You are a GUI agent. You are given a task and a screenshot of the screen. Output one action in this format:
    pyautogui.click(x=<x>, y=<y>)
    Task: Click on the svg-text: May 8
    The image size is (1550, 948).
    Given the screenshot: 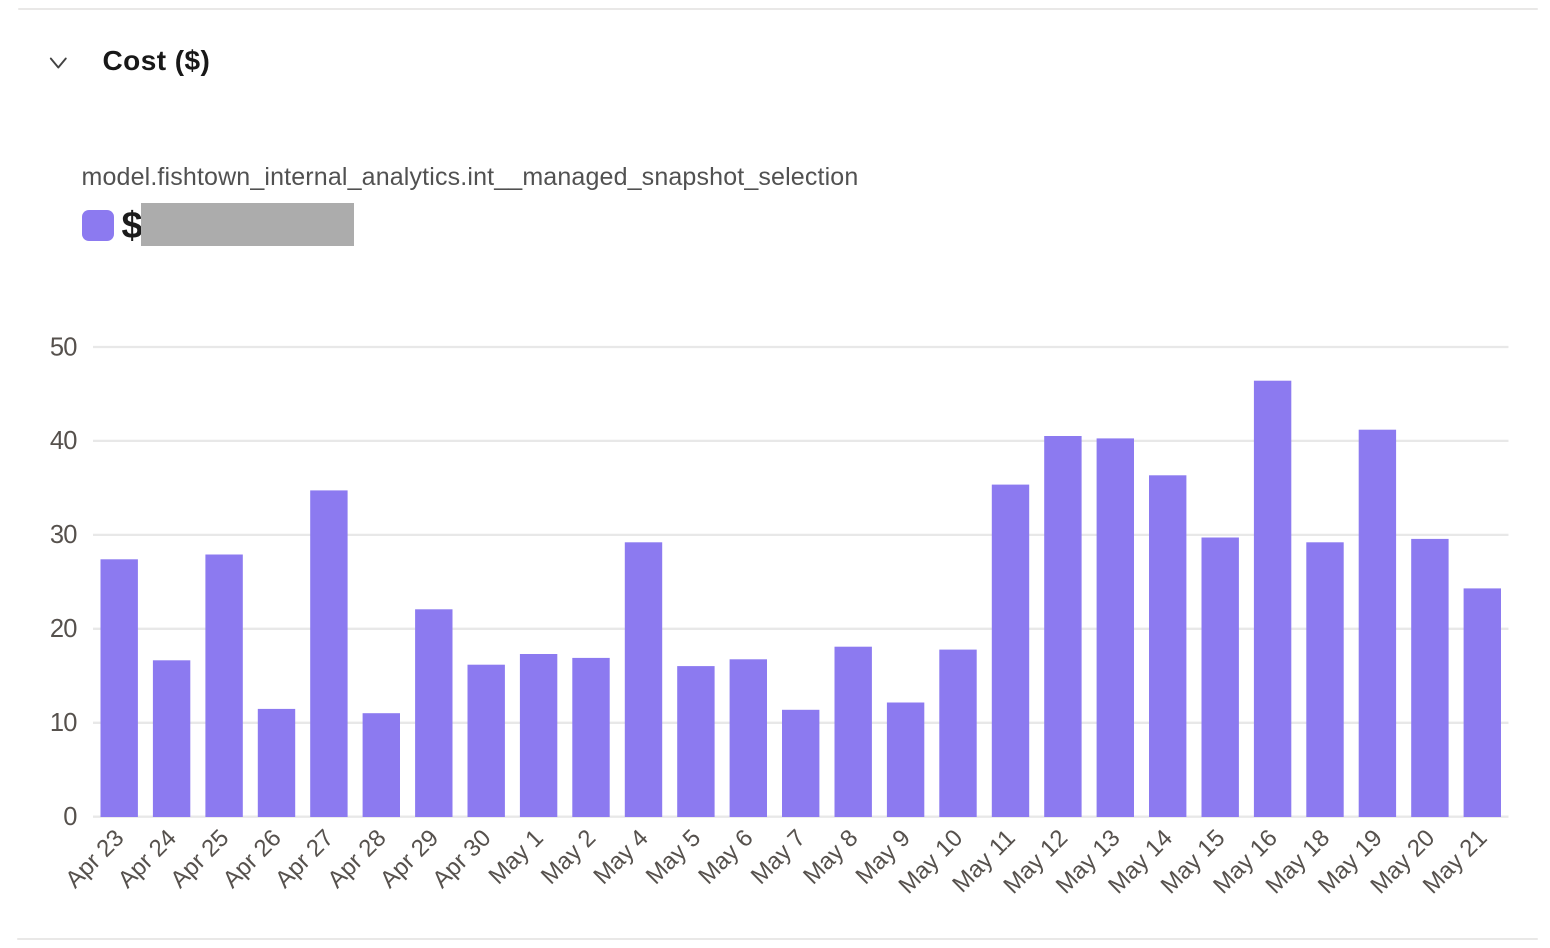 What is the action you would take?
    pyautogui.click(x=830, y=856)
    